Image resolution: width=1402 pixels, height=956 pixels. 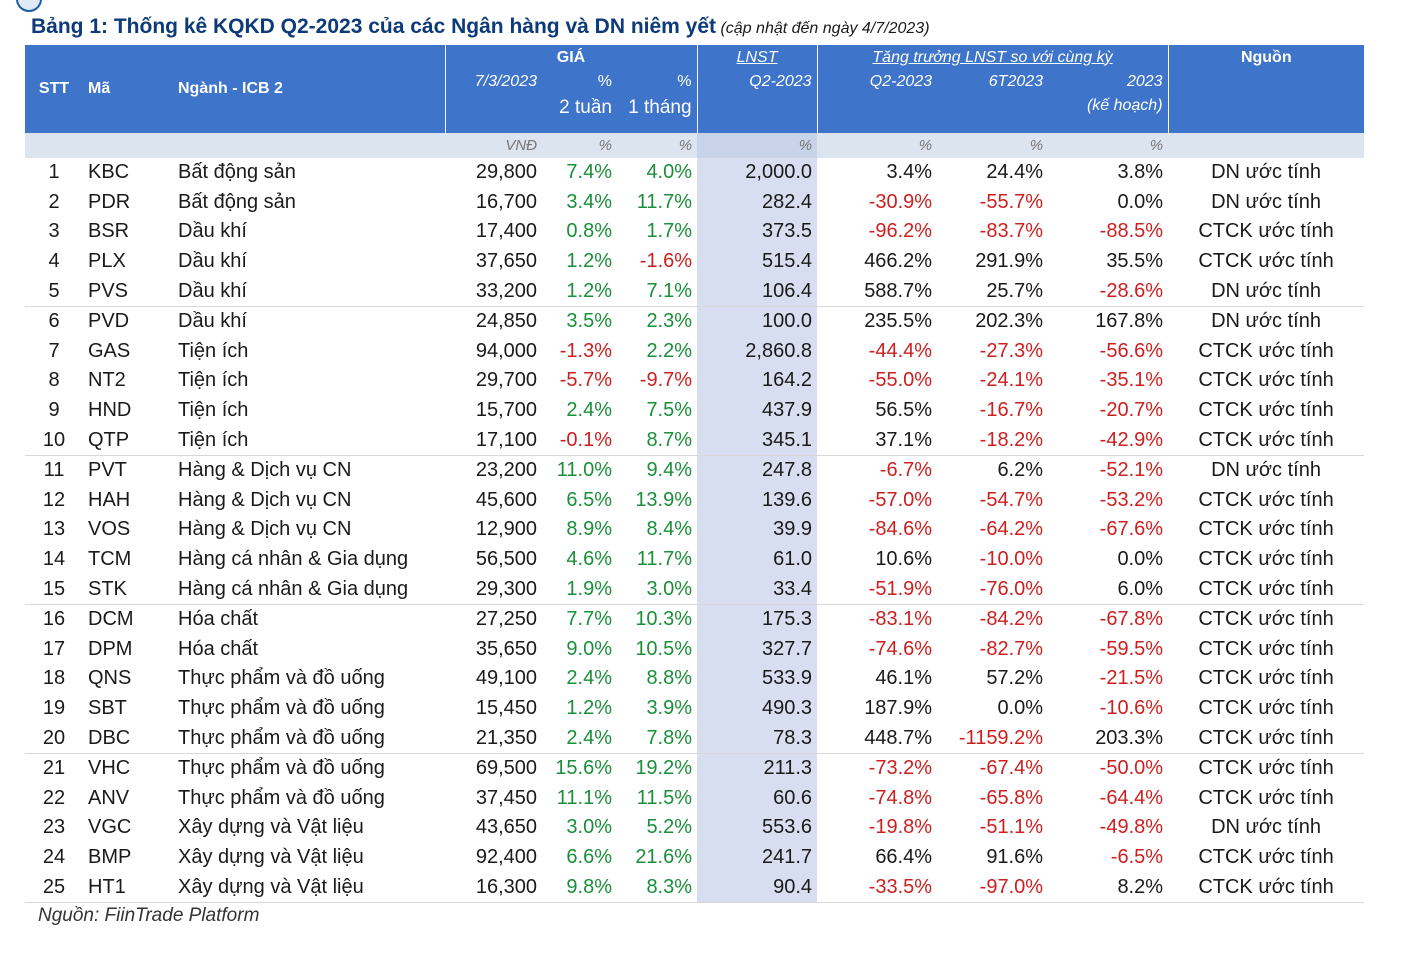 I want to click on cell-nganh: Thực phẩm và đồ uống, so click(x=281, y=768).